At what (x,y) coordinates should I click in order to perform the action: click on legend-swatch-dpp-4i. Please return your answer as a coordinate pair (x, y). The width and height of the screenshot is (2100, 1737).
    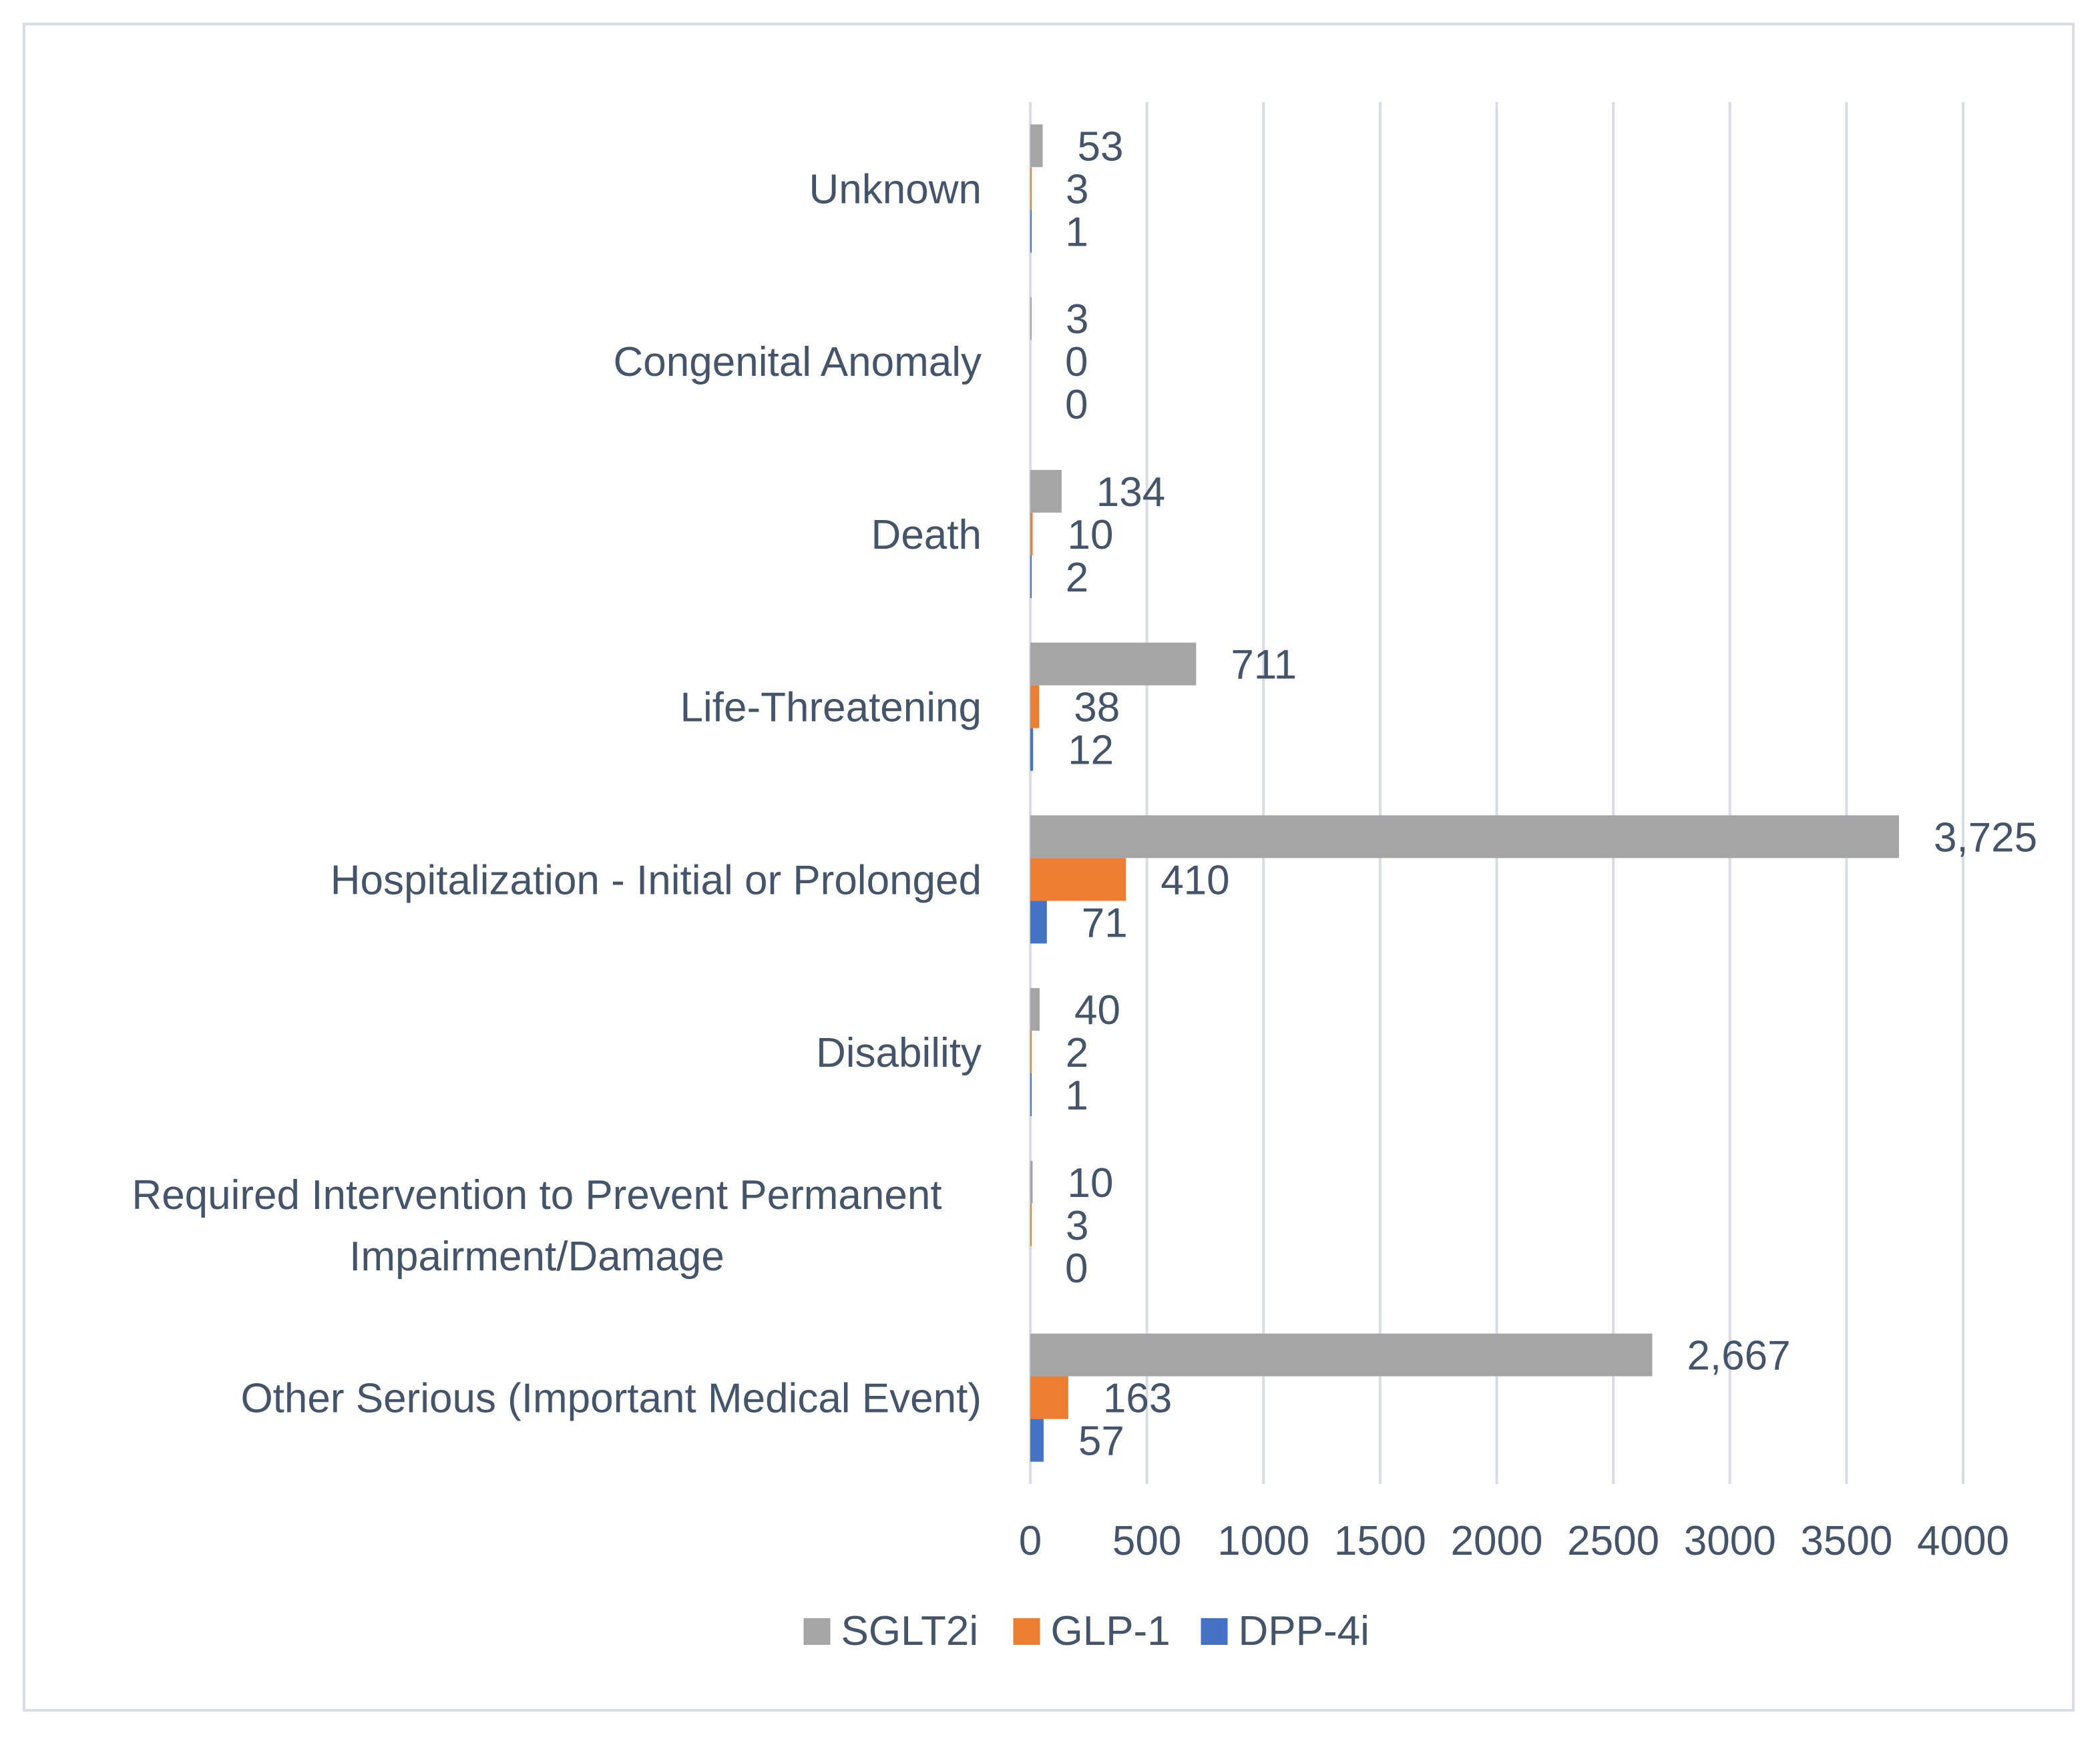
    Looking at the image, I should click on (1214, 1632).